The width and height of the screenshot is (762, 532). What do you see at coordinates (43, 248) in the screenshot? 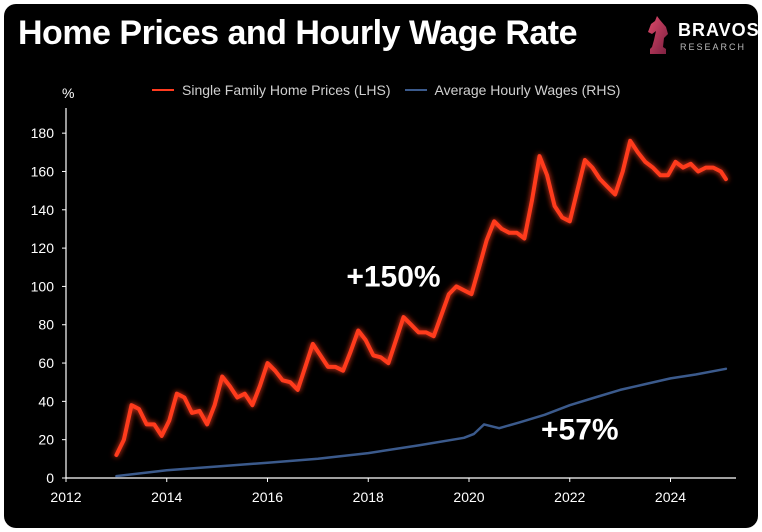
I see `y-tick-label: 120` at bounding box center [43, 248].